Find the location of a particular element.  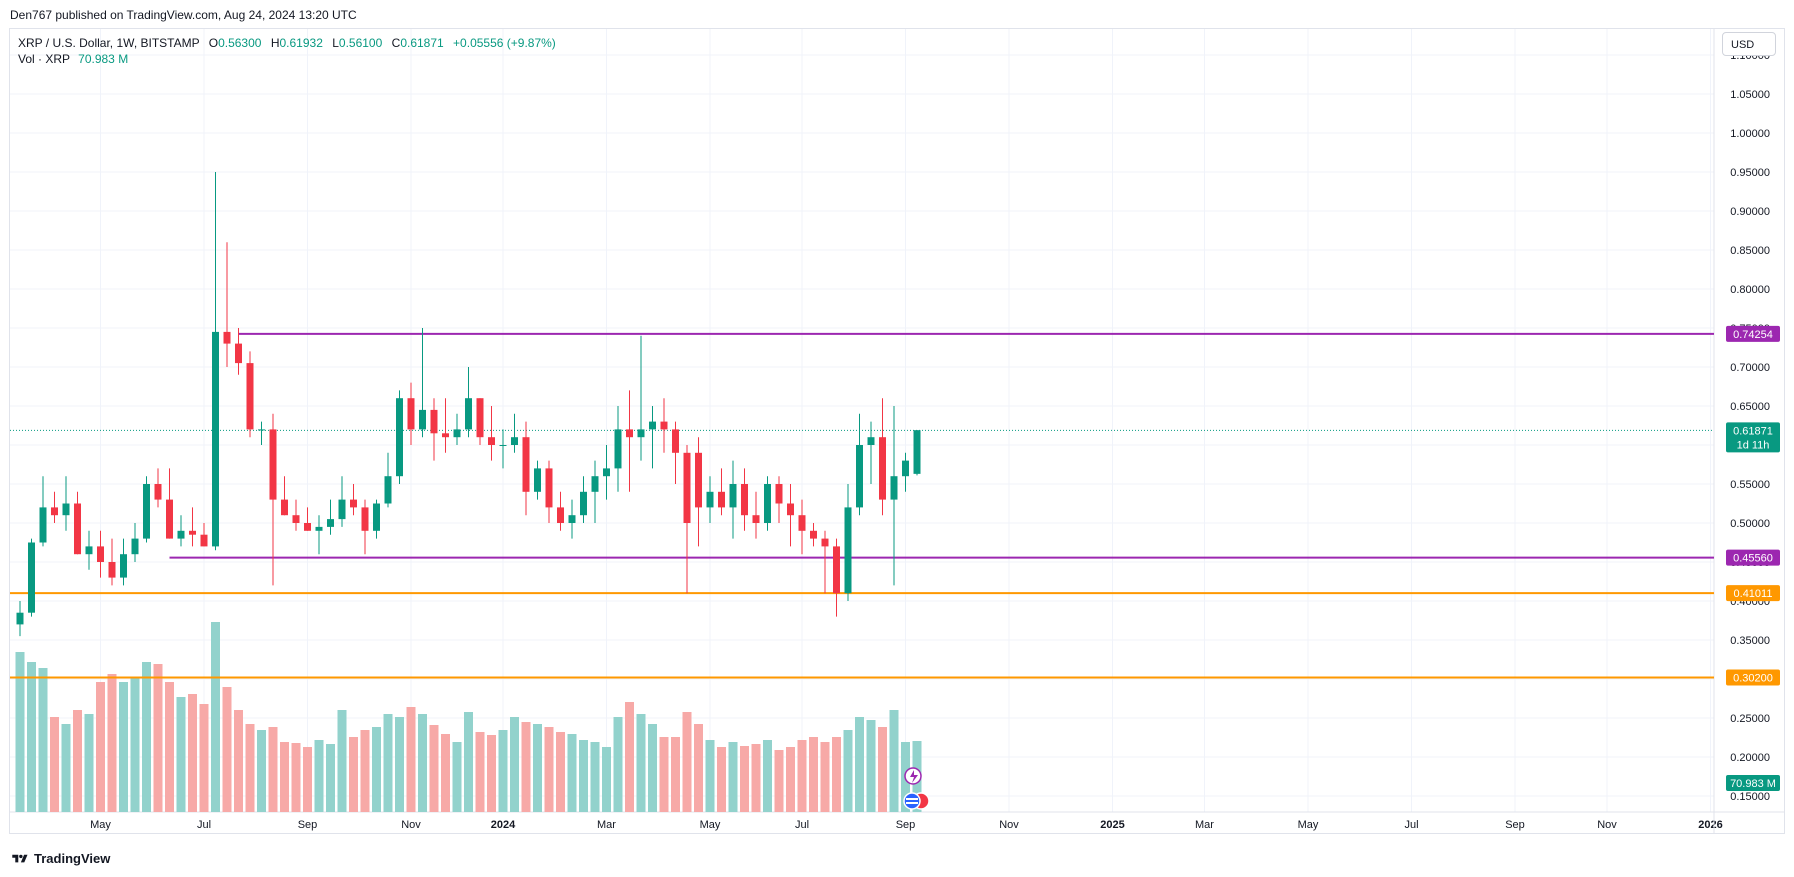

x-tick-label: Sep is located at coordinates (906, 825).